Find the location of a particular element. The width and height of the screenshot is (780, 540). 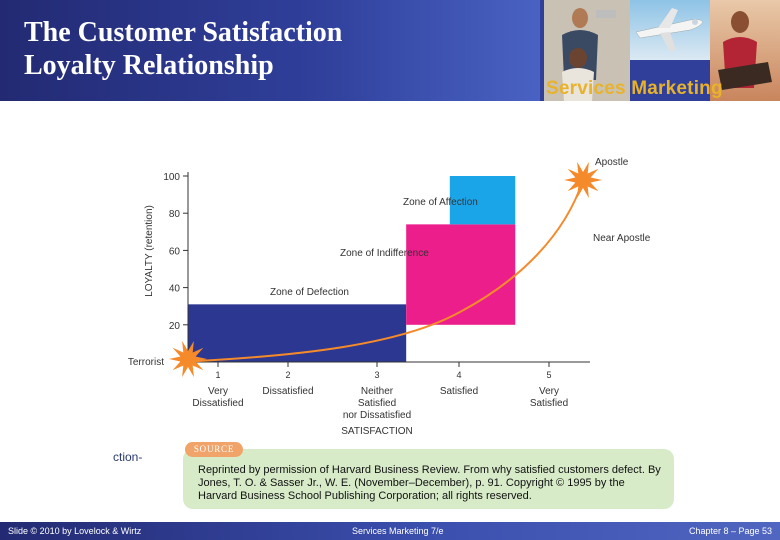

title-line-1: The Customer Satisfaction is located at coordinates (183, 32).